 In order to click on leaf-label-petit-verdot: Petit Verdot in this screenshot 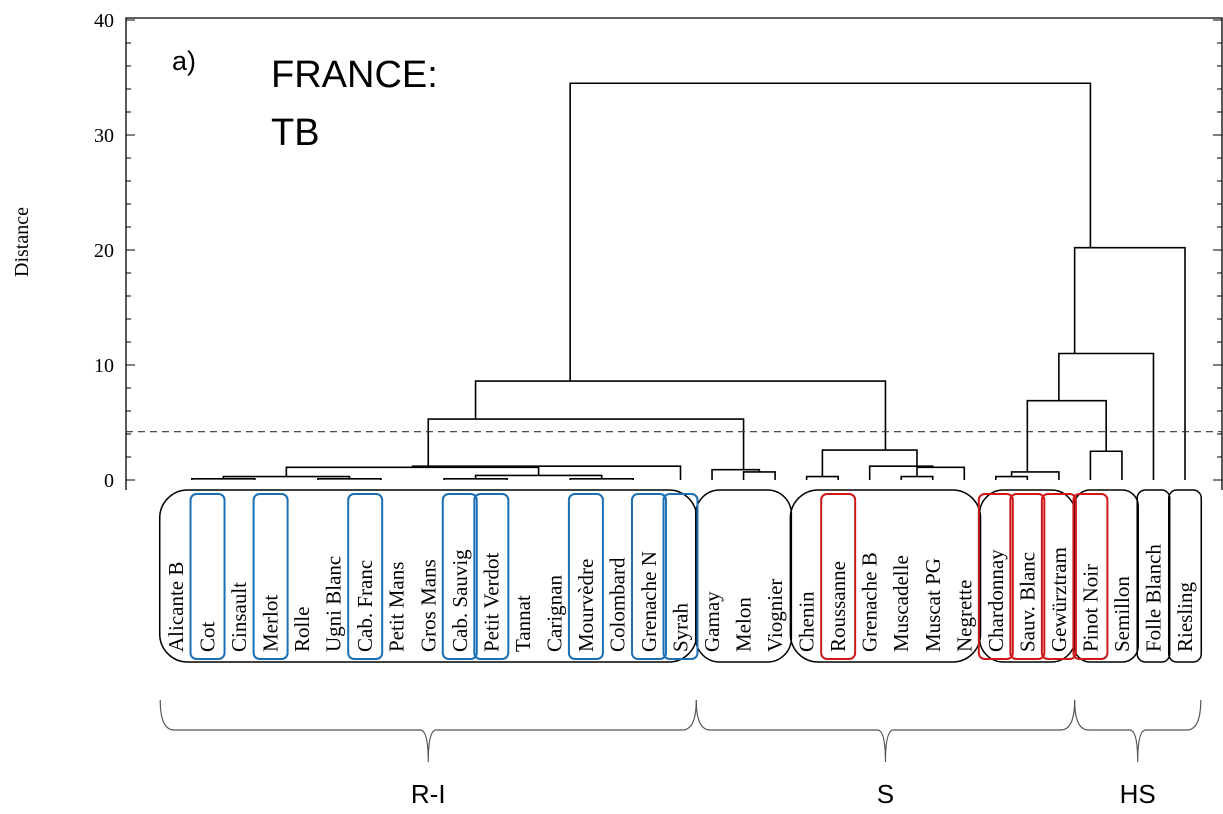, I will do `click(491, 602)`.